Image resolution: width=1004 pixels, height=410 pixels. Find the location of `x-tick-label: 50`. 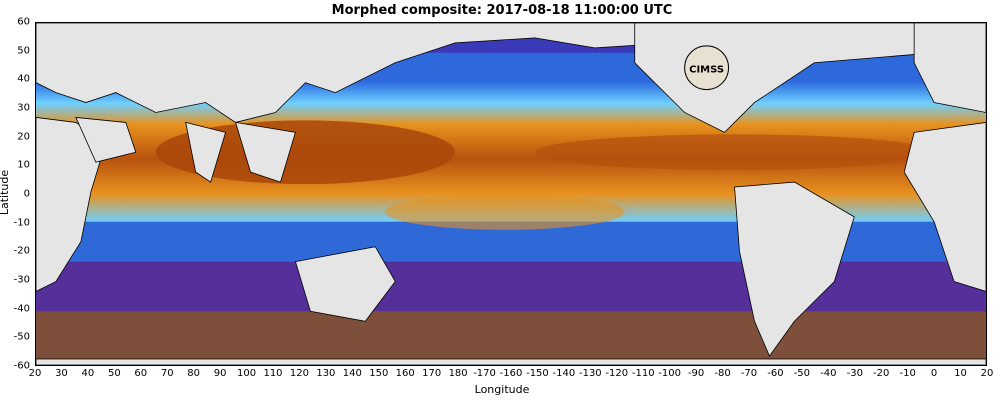

x-tick-label: 50 is located at coordinates (114, 373).